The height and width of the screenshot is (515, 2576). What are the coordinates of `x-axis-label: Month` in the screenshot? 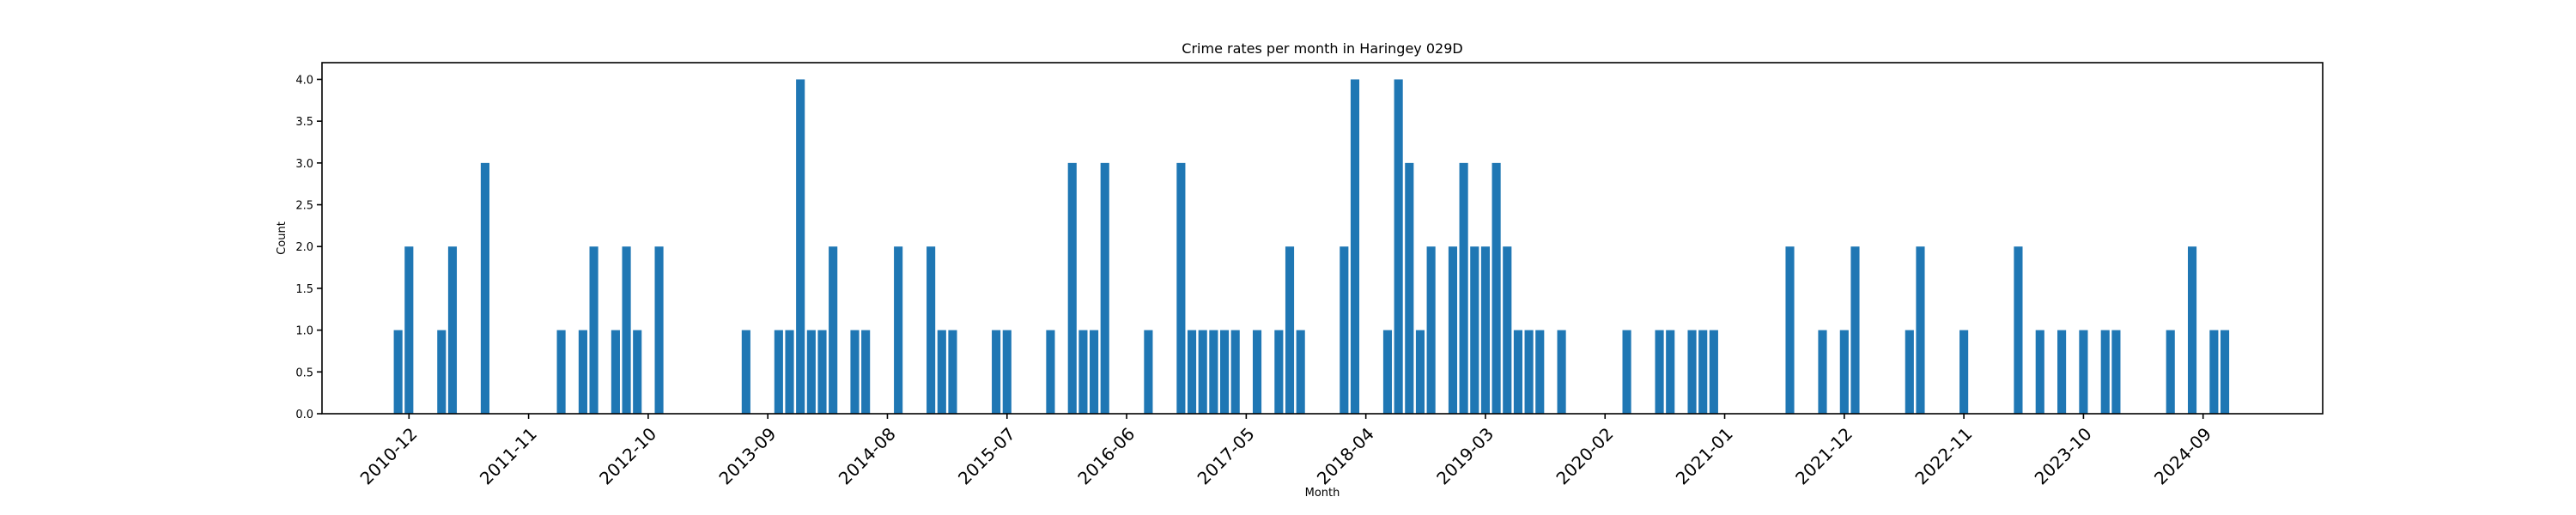 It's located at (1323, 493).